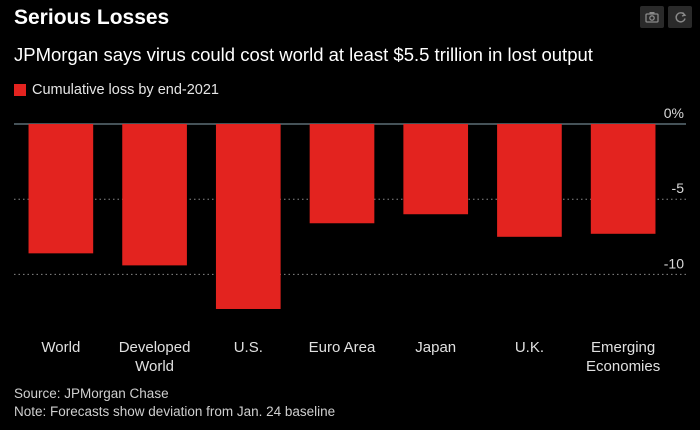 This screenshot has width=700, height=430. I want to click on y-tick-label-0: 0%, so click(674, 113).